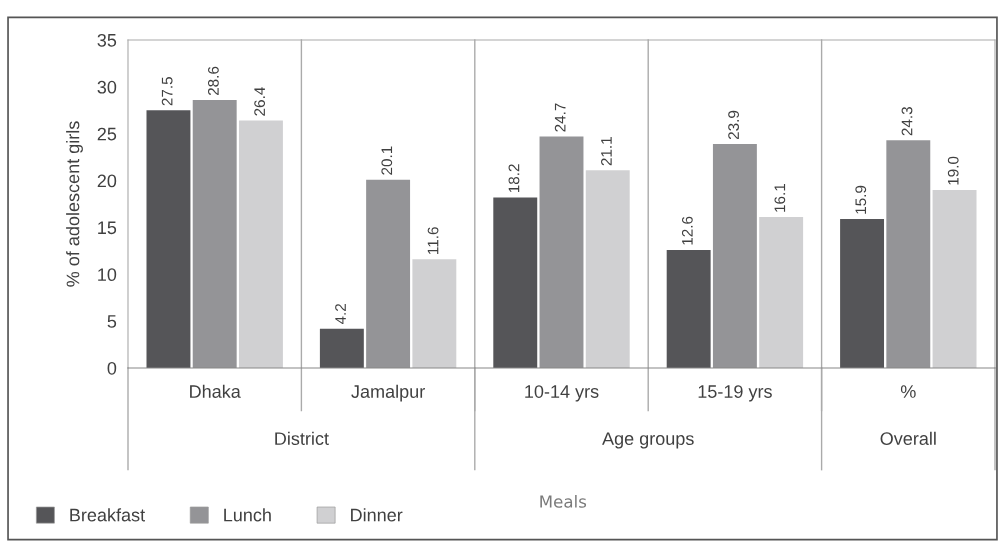  I want to click on y-tick-label: 35, so click(107, 40).